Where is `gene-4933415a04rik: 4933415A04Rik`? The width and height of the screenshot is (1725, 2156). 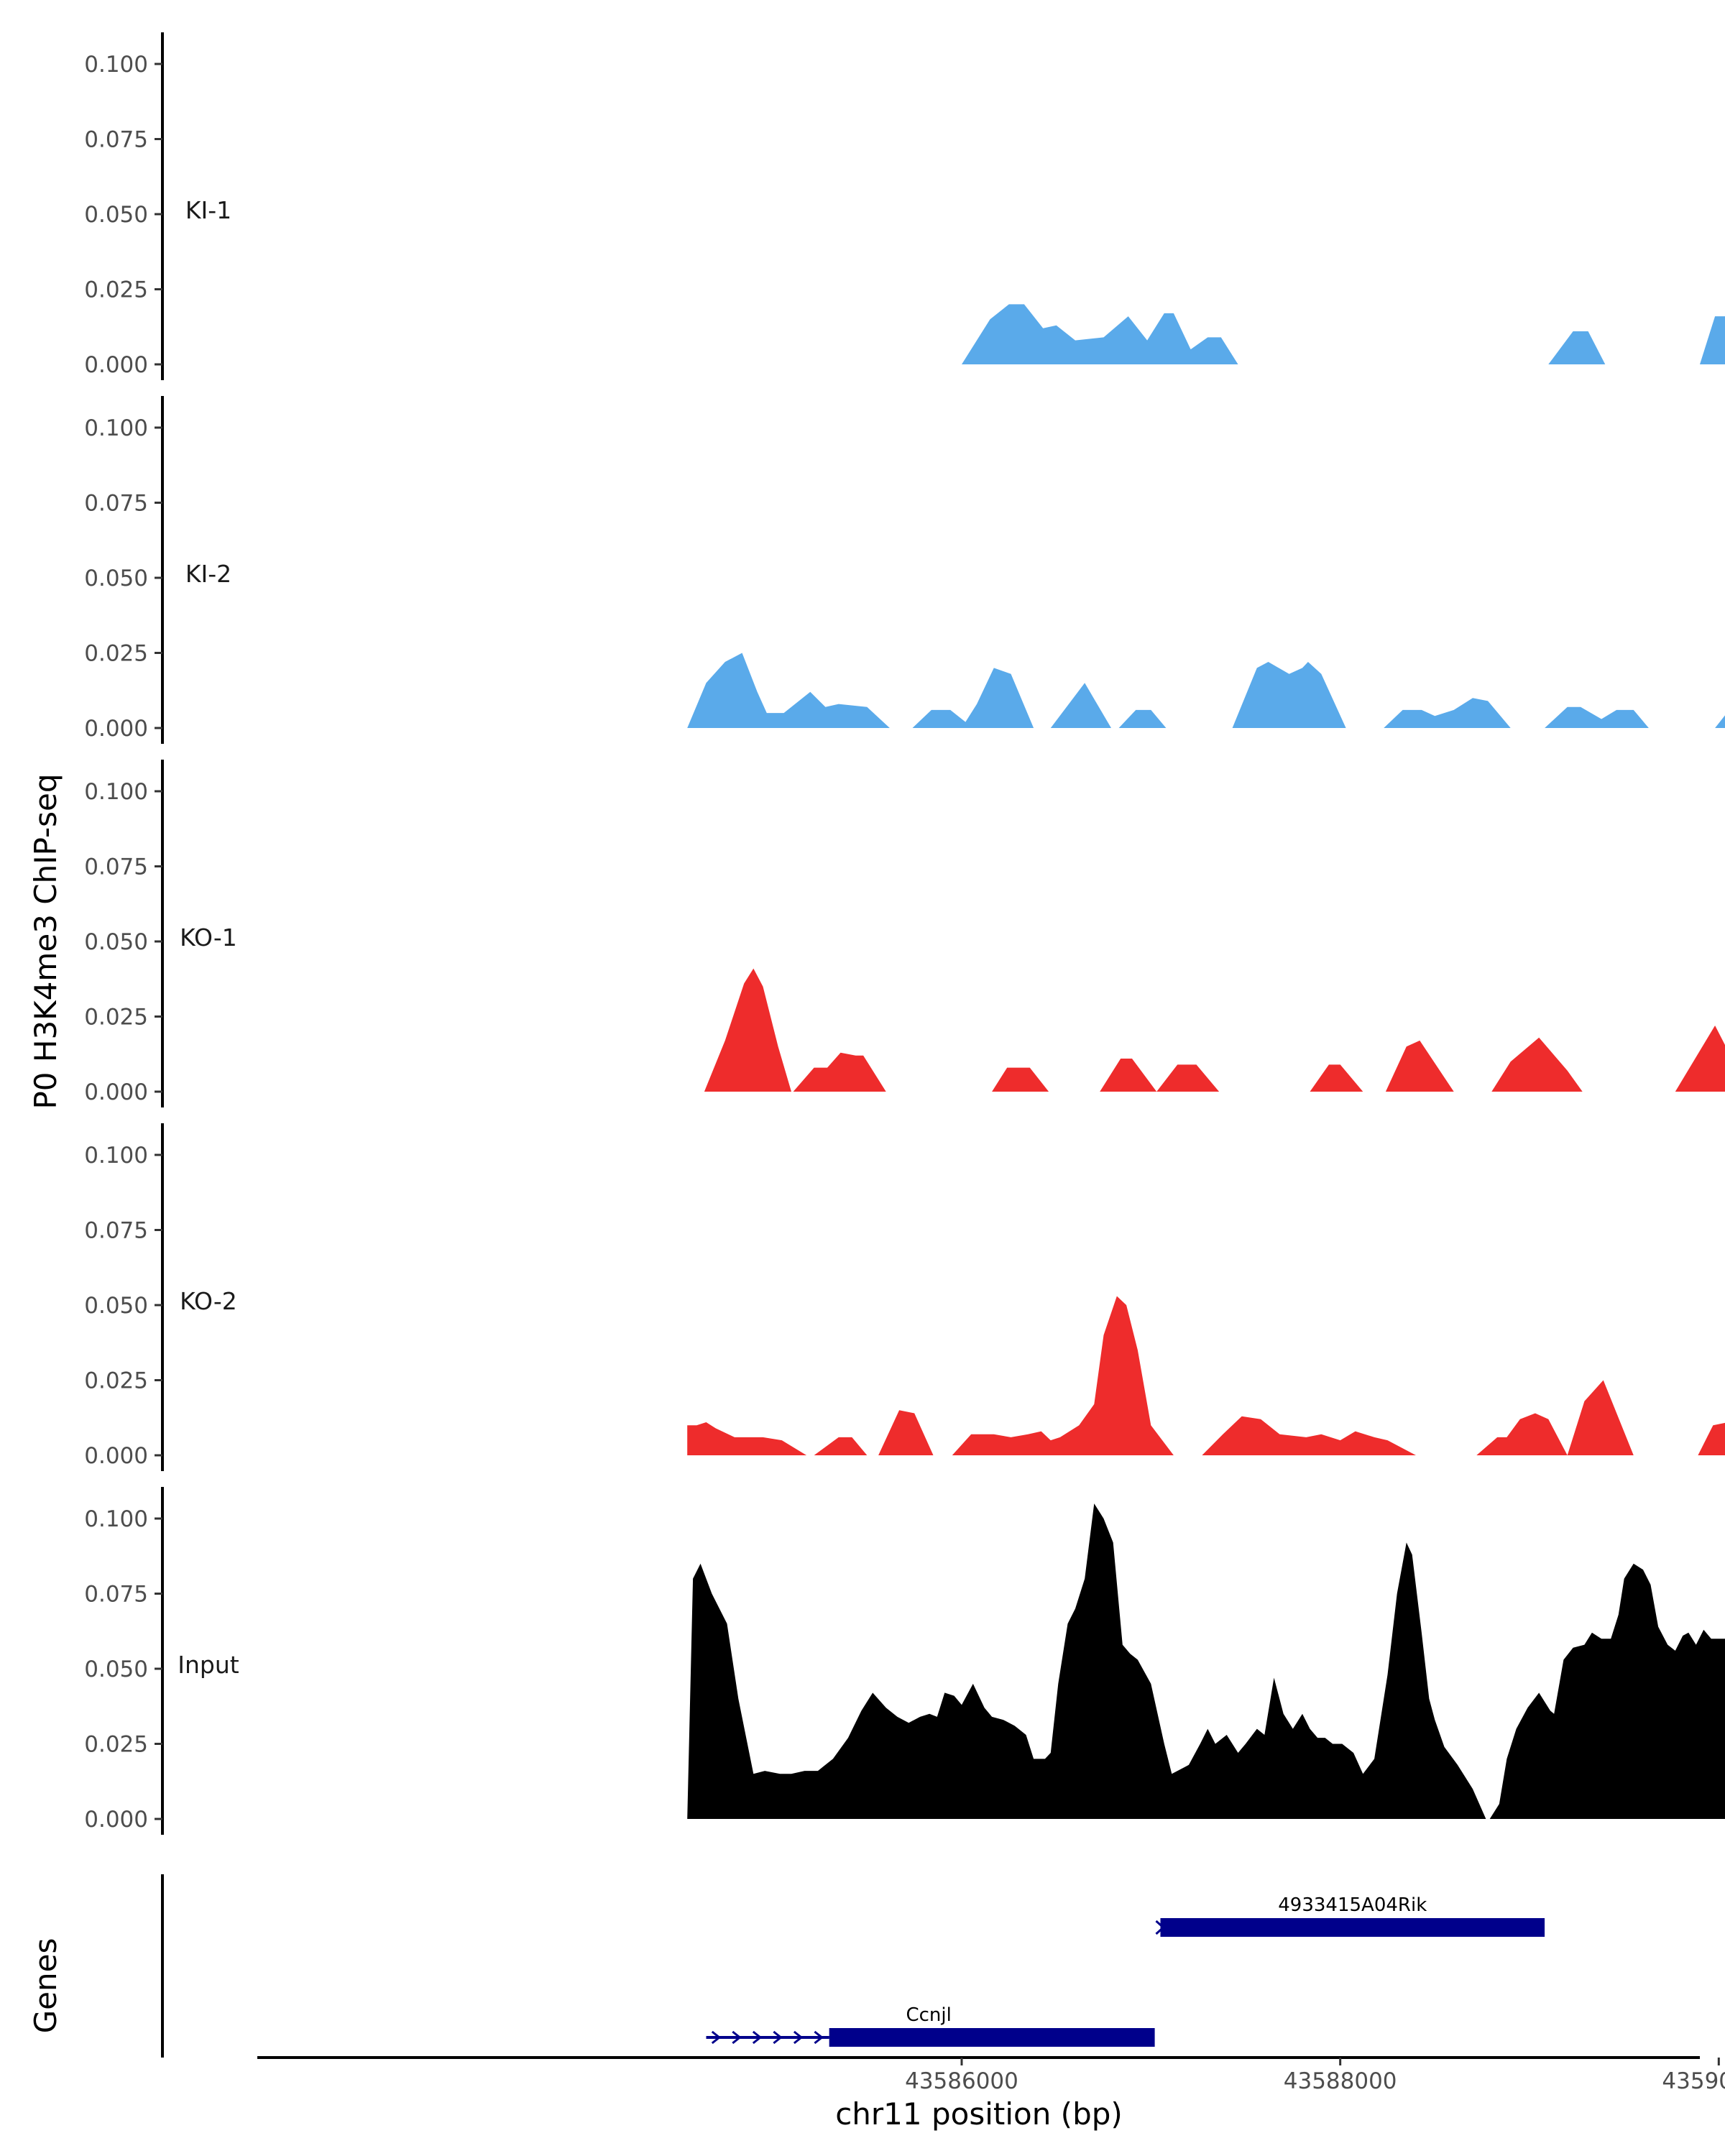
gene-4933415a04rik: 4933415A04Rik is located at coordinates (1350, 1916).